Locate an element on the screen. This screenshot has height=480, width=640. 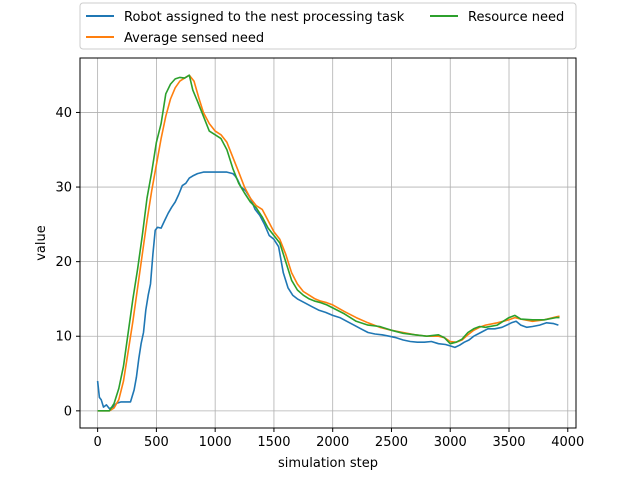
y-tick-label: 20 is located at coordinates (63, 262).